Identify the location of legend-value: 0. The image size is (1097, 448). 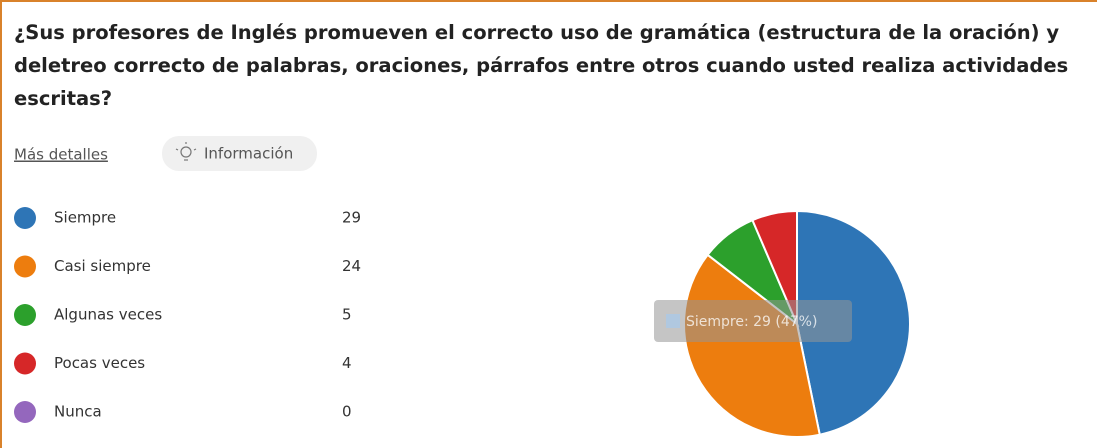
(347, 412).